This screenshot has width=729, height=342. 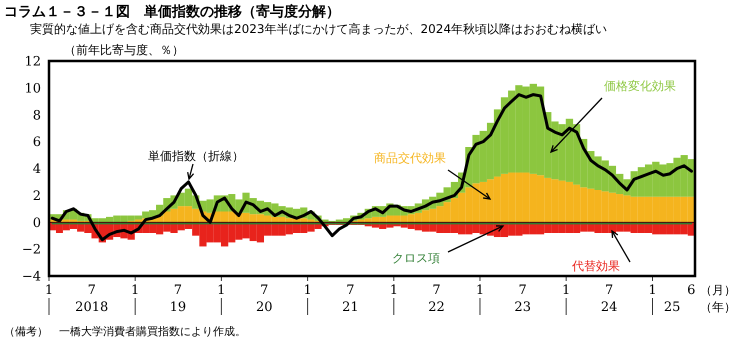 What do you see at coordinates (31, 250) in the screenshot?
I see `y-tick-label: −2` at bounding box center [31, 250].